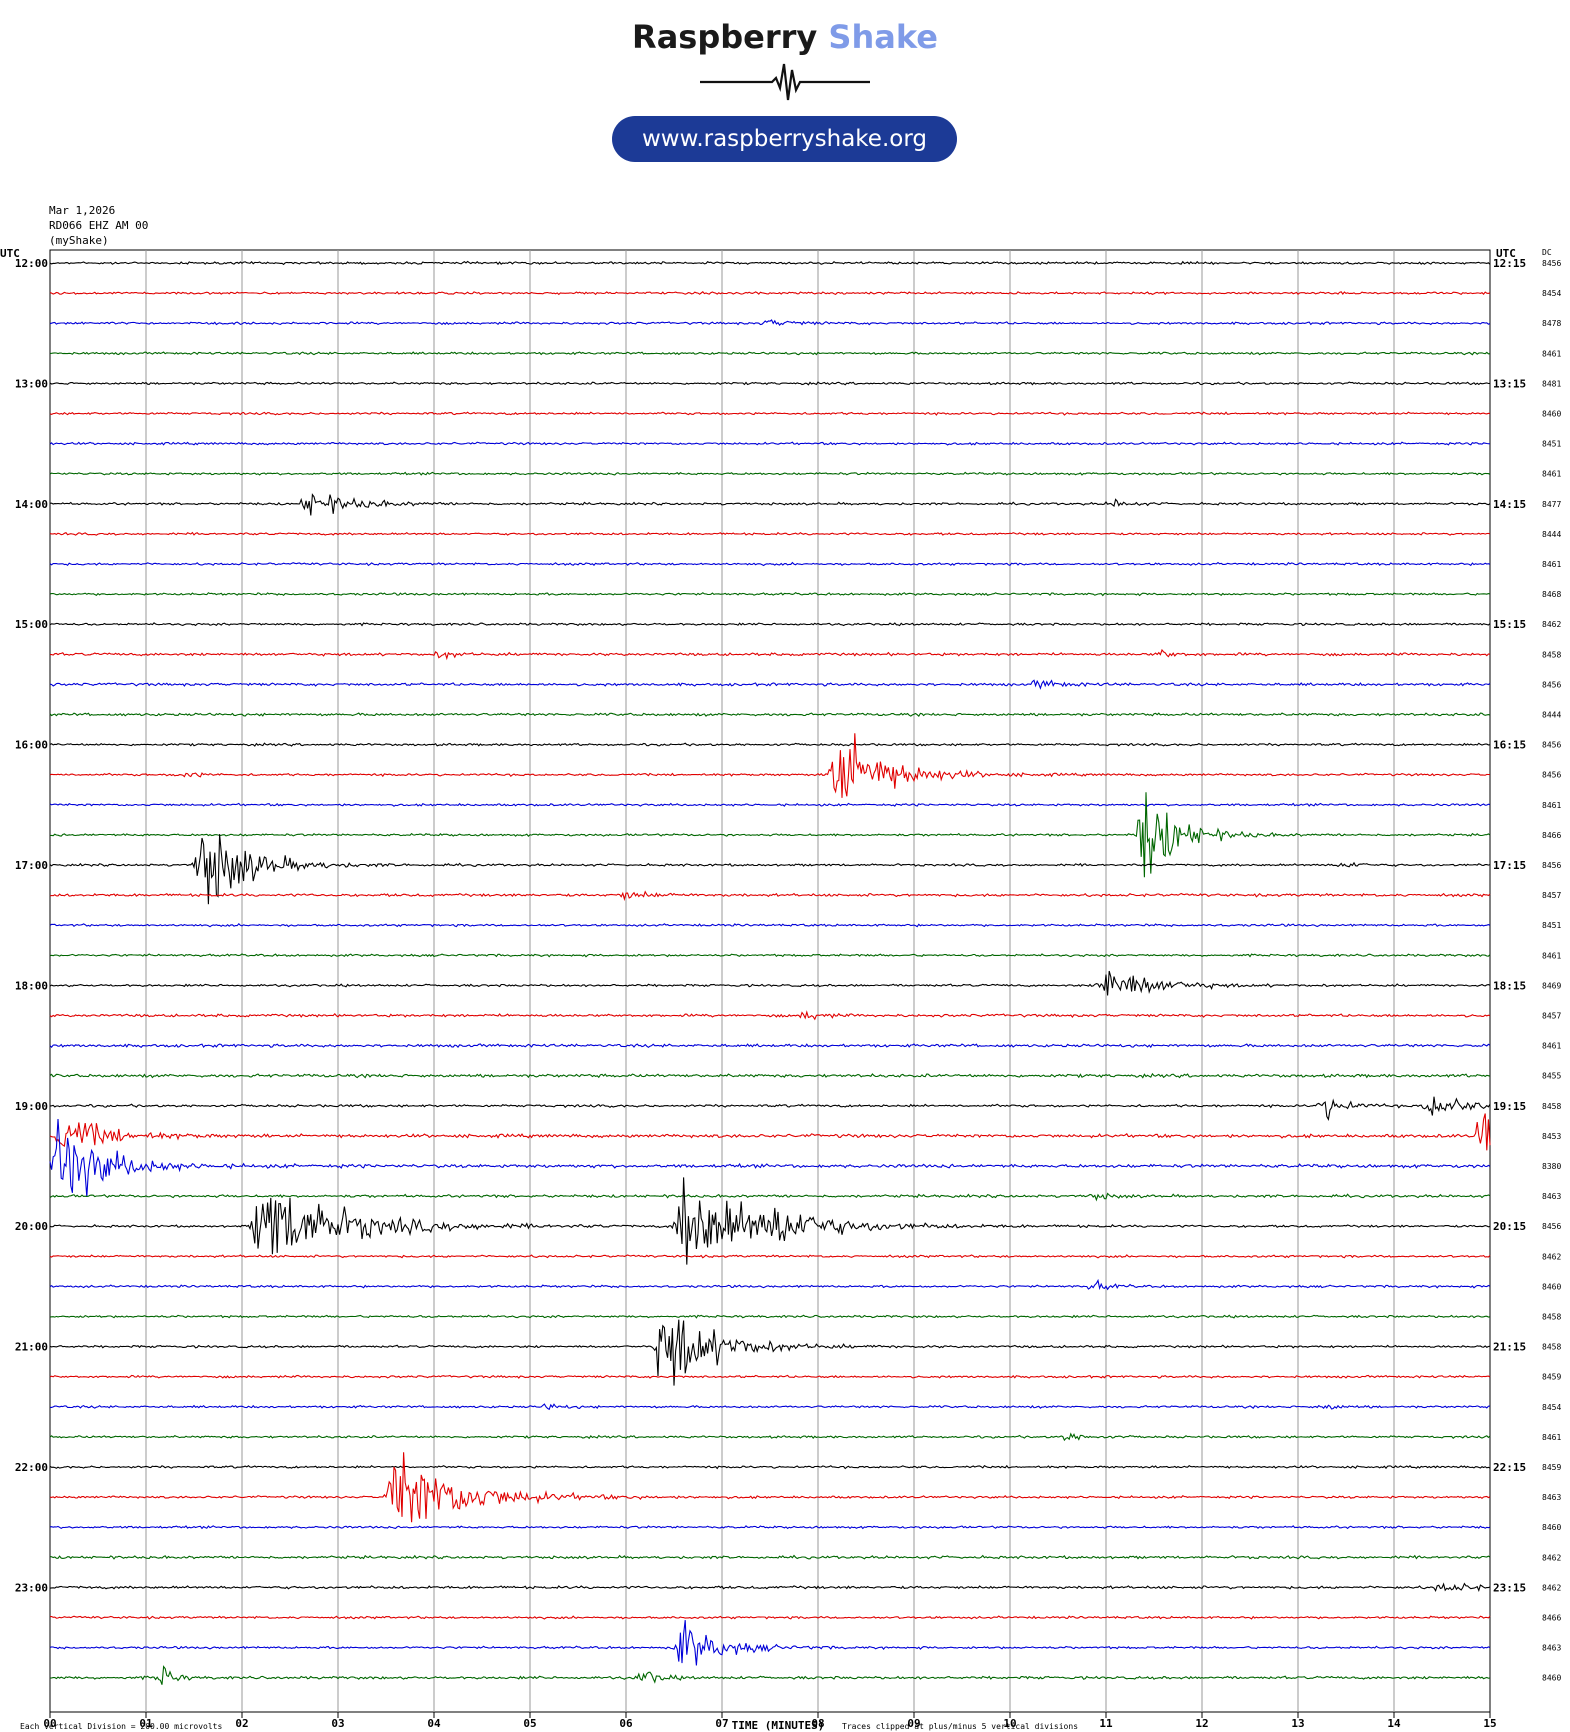 This screenshot has width=1570, height=1732. What do you see at coordinates (626, 1723) in the screenshot?
I see `x-tick-label: 06` at bounding box center [626, 1723].